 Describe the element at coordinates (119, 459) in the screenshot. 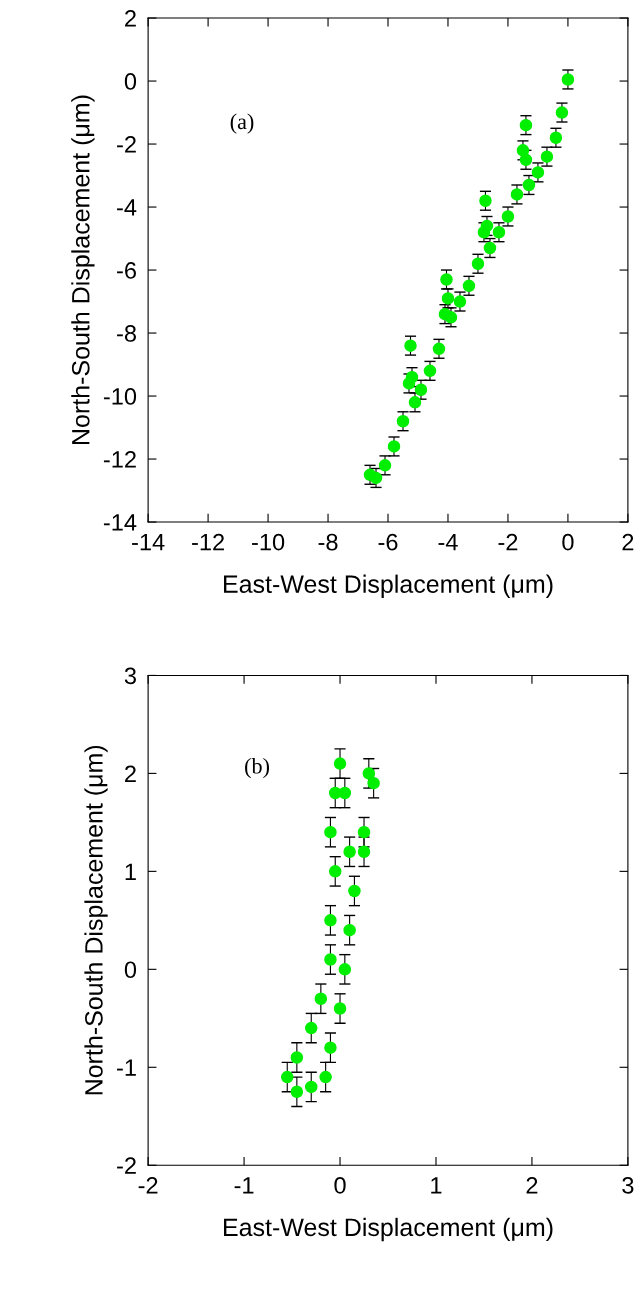

I see `y-tick-label: -12` at that location.